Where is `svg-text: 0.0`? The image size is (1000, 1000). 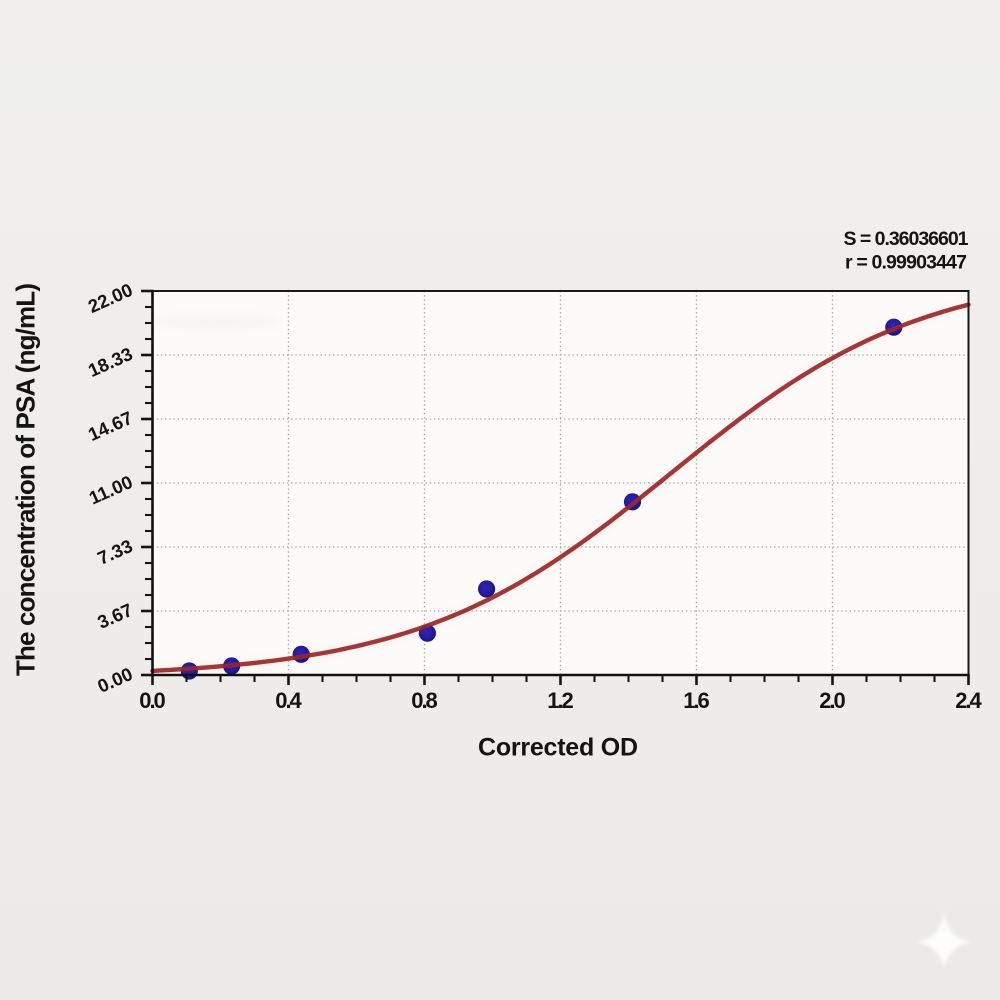
svg-text: 0.0 is located at coordinates (152, 700).